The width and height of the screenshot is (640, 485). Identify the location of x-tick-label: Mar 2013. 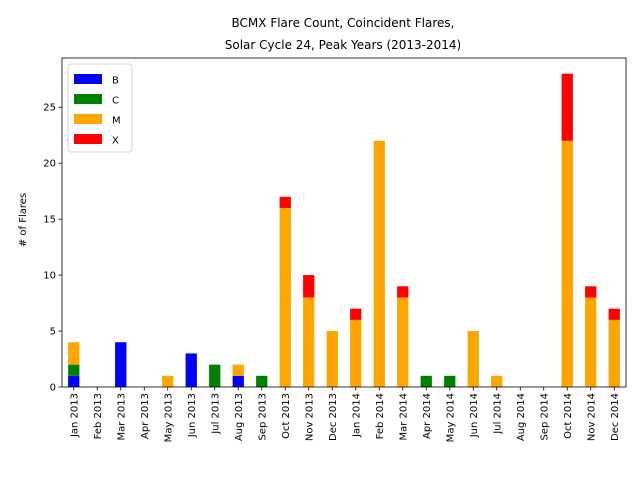
(121, 417).